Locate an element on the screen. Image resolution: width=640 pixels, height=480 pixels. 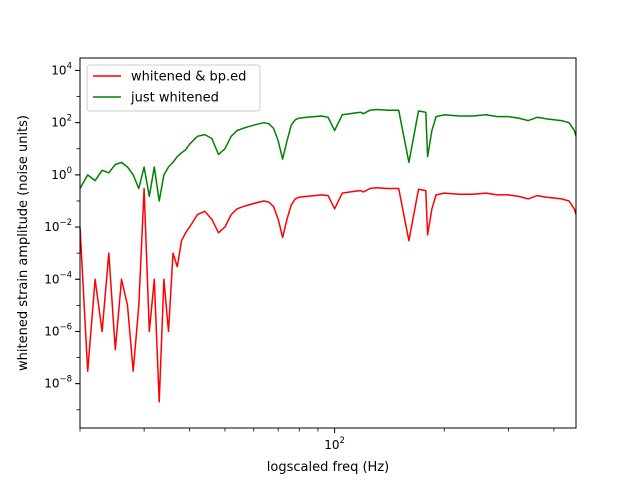
y-tick-label-4: 10⁰ is located at coordinates (61, 174).